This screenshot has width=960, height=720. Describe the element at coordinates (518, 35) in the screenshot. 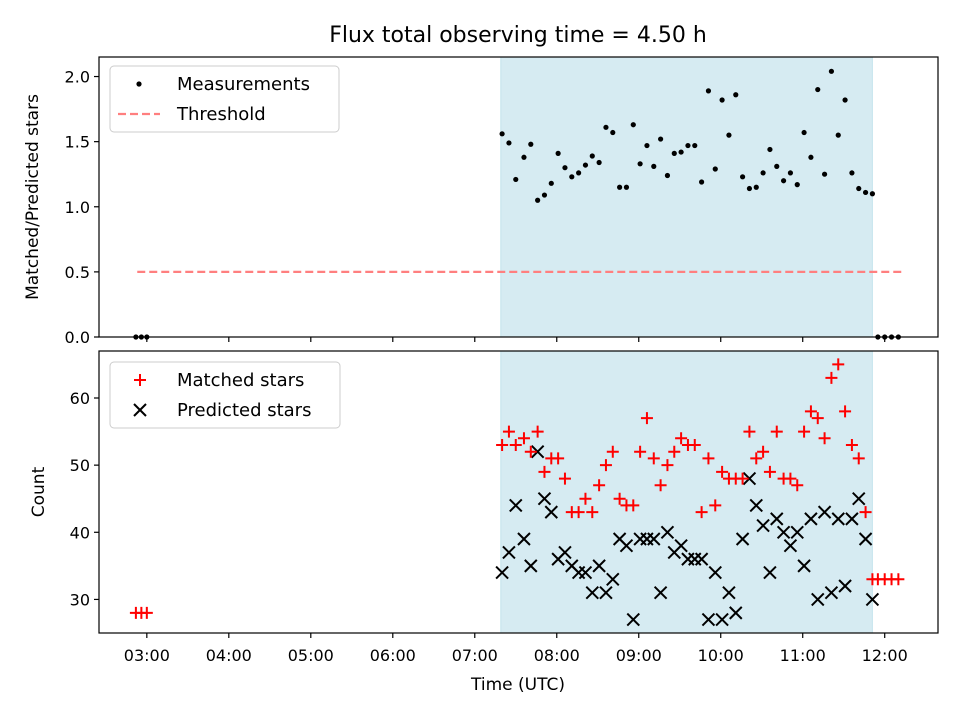

I see `chart-title: Flux total observing time = 4.50 h` at that location.